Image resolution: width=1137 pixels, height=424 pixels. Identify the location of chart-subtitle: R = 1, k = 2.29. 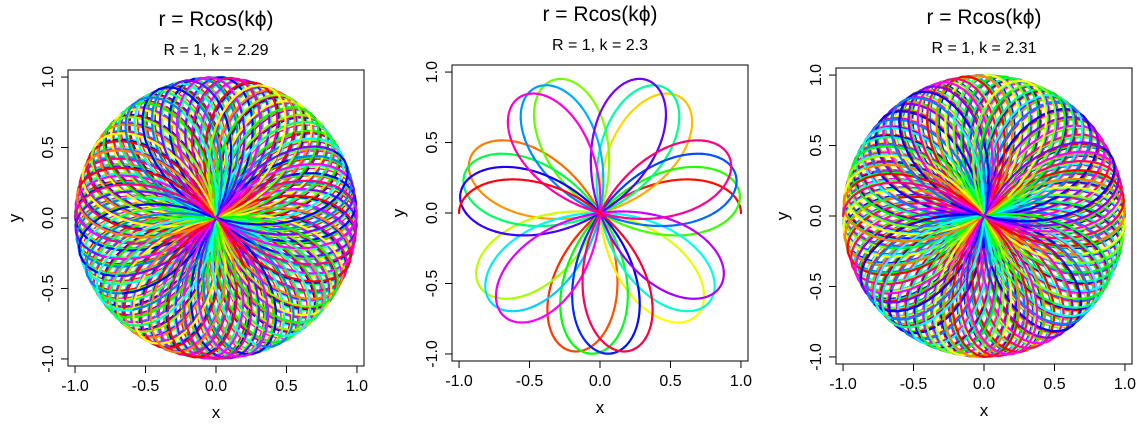
(216, 50).